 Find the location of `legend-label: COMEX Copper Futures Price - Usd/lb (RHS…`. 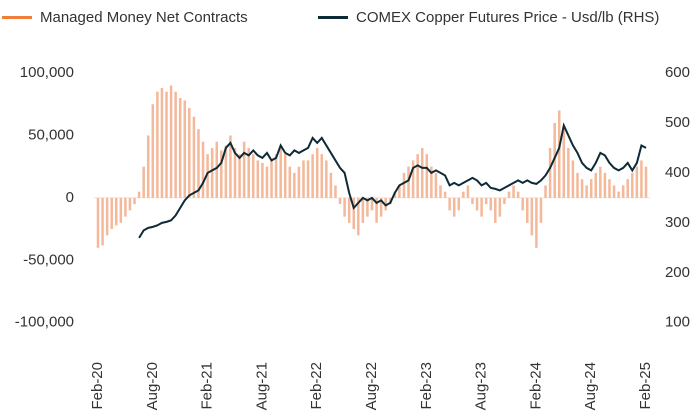

legend-label: COMEX Copper Futures Price - Usd/lb (RHS… is located at coordinates (507, 17).